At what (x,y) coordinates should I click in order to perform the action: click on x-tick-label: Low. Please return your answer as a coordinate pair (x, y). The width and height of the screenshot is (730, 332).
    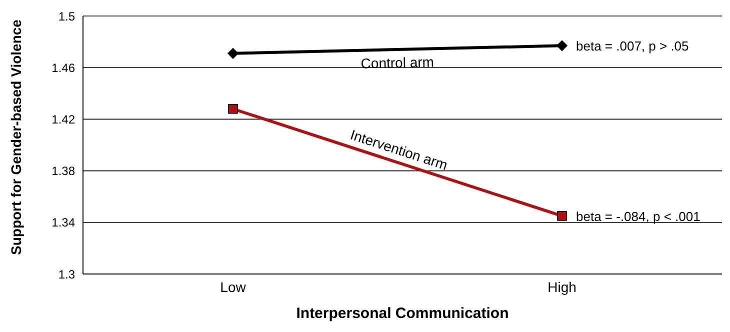
    Looking at the image, I should click on (233, 286).